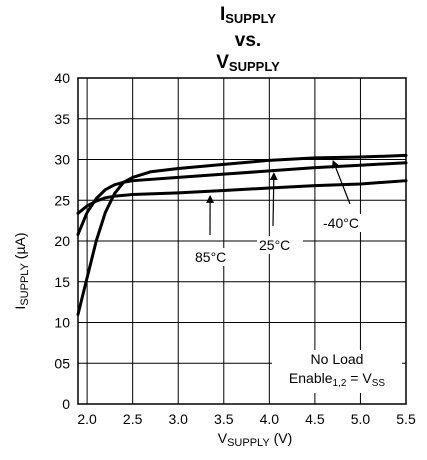  What do you see at coordinates (406, 419) in the screenshot?
I see `x-tick-label: 5.5` at bounding box center [406, 419].